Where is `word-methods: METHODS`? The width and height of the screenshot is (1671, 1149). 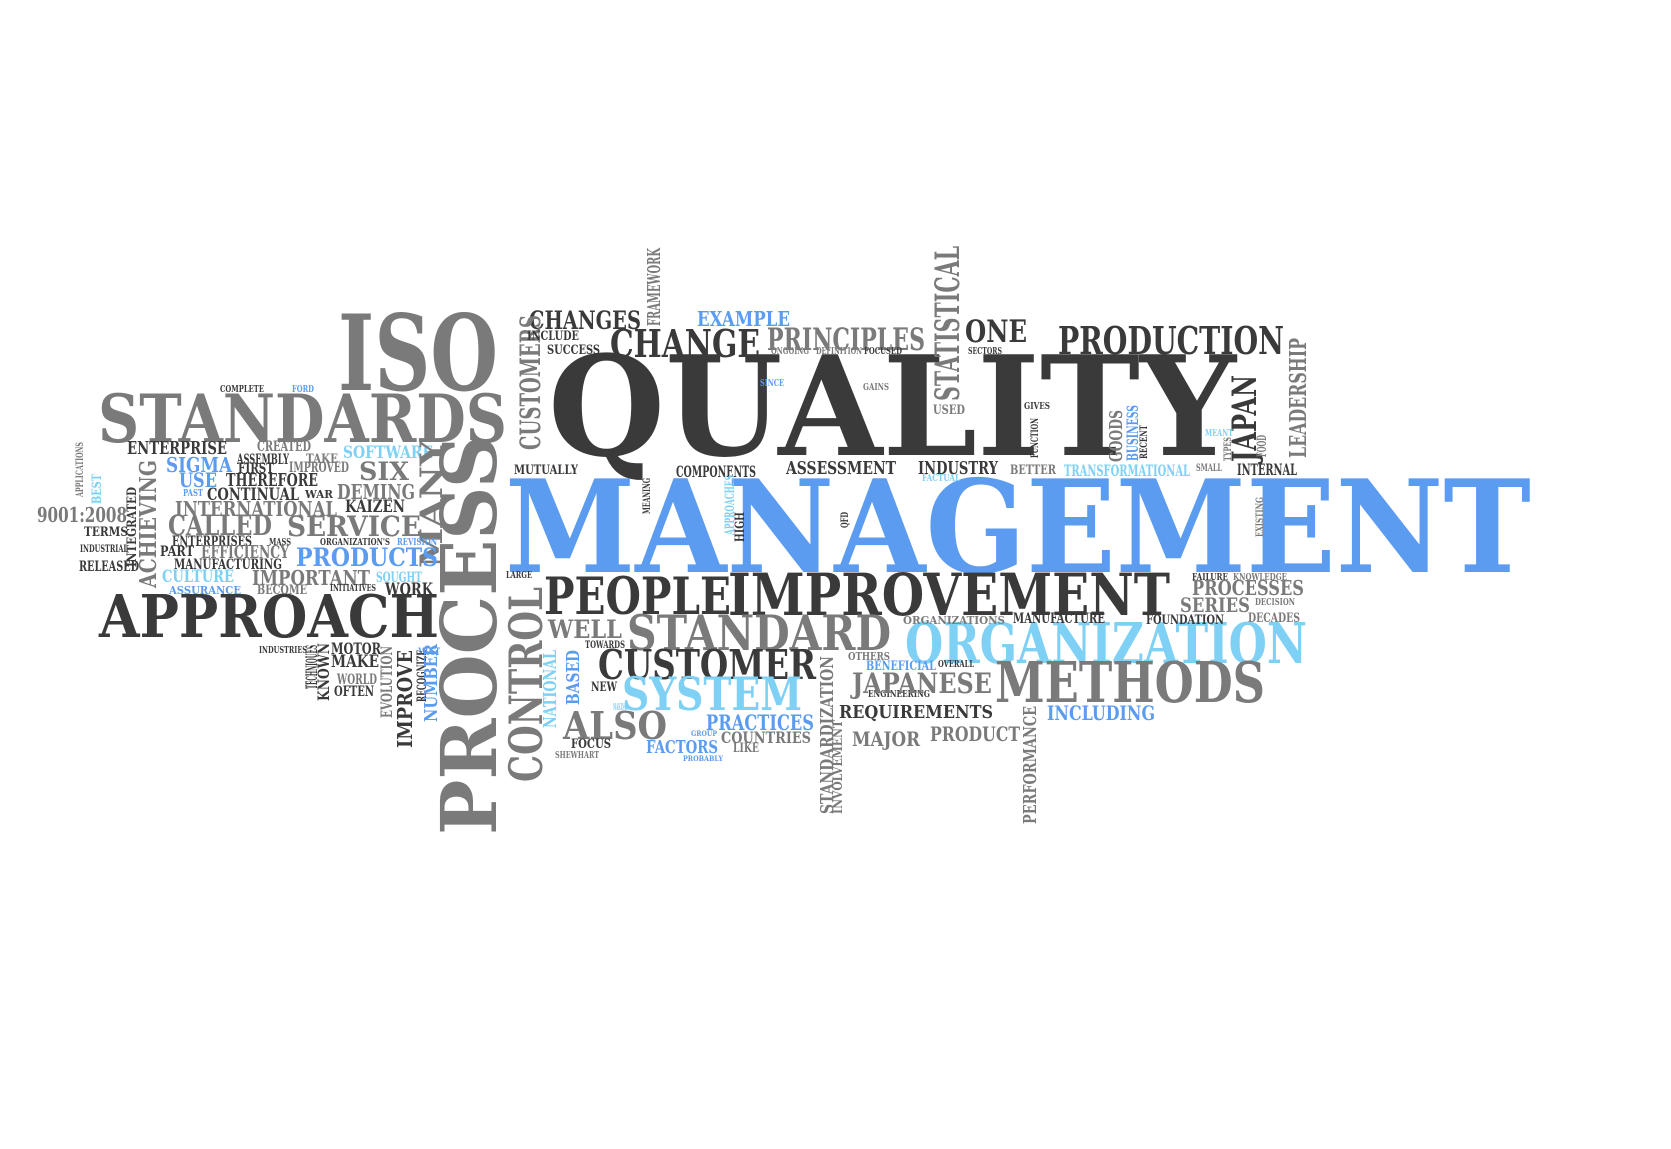
word-methods: METHODS is located at coordinates (1130, 683).